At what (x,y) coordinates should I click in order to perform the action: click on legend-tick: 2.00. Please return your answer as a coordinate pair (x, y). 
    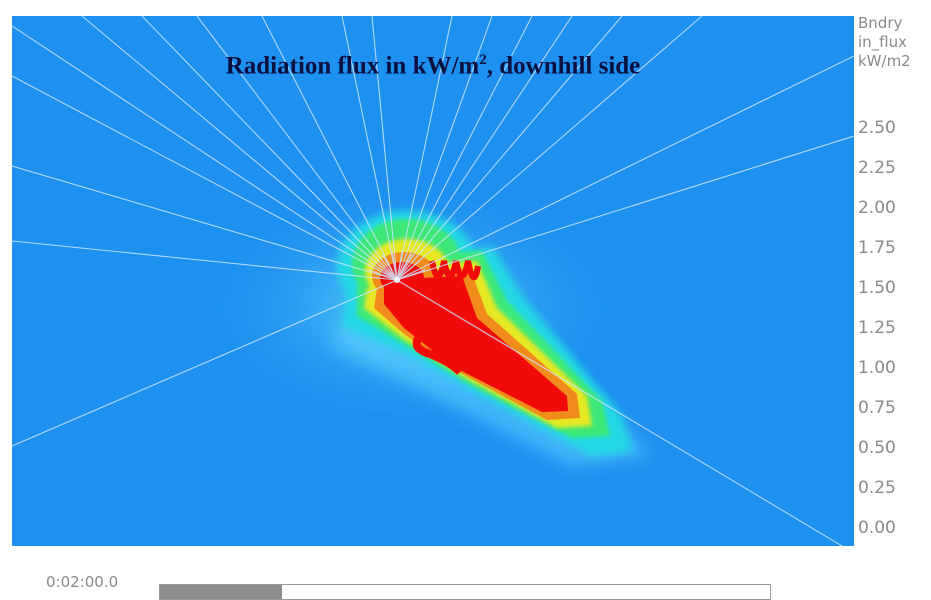
    Looking at the image, I should click on (877, 208).